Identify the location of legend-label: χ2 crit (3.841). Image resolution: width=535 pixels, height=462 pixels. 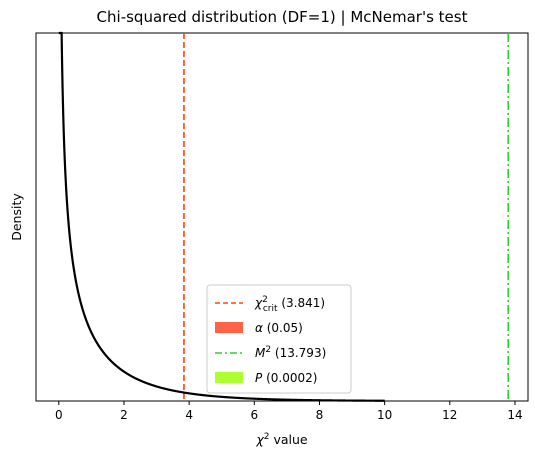
(289, 304).